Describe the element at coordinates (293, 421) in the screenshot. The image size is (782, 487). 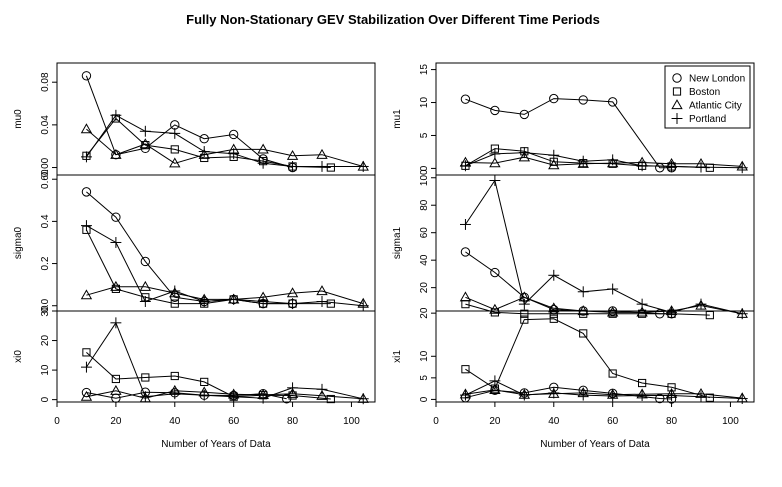
I see `x-tick-label: 80` at that location.